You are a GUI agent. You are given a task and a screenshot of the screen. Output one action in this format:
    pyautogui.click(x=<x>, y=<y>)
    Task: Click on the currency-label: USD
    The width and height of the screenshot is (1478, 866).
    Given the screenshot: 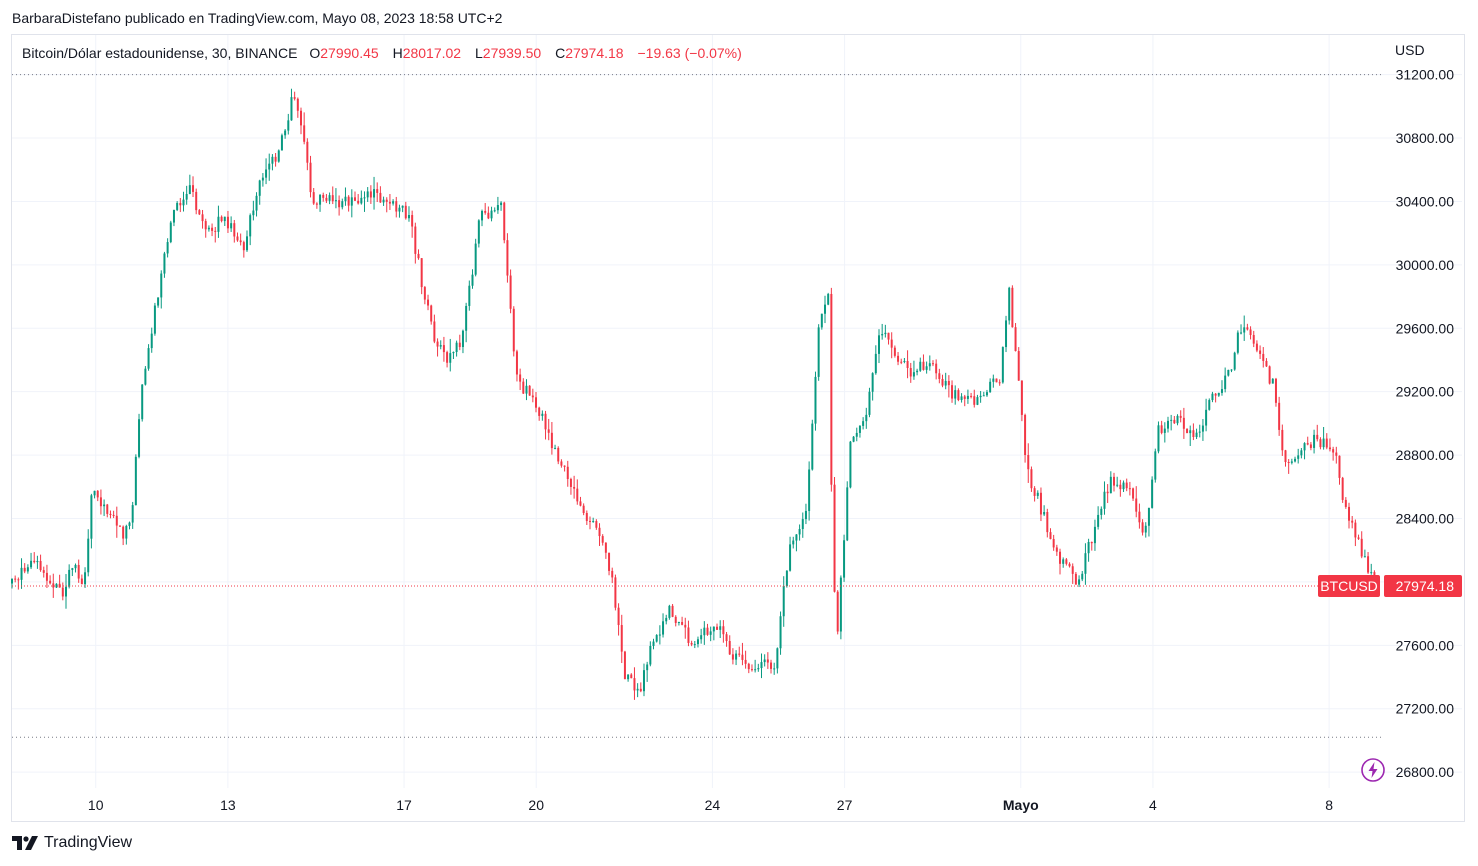 What is the action you would take?
    pyautogui.click(x=1410, y=50)
    